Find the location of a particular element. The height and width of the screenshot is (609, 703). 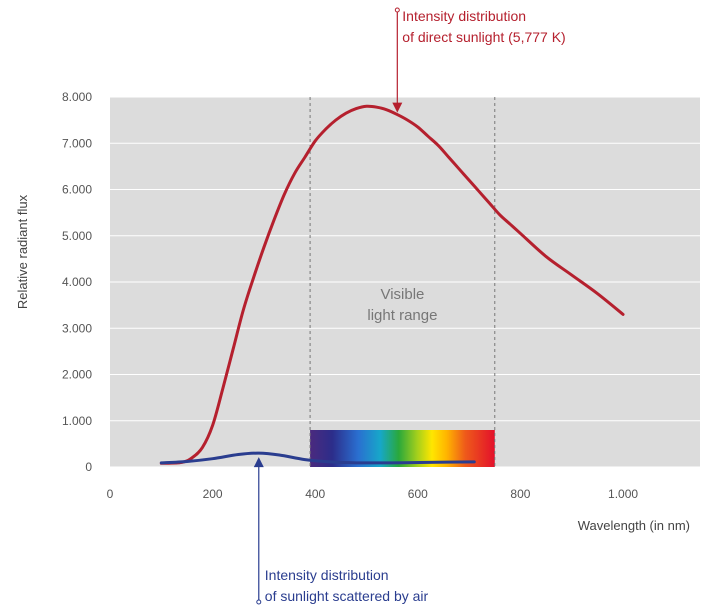

y-tick-label: 3.000 is located at coordinates (77, 328).